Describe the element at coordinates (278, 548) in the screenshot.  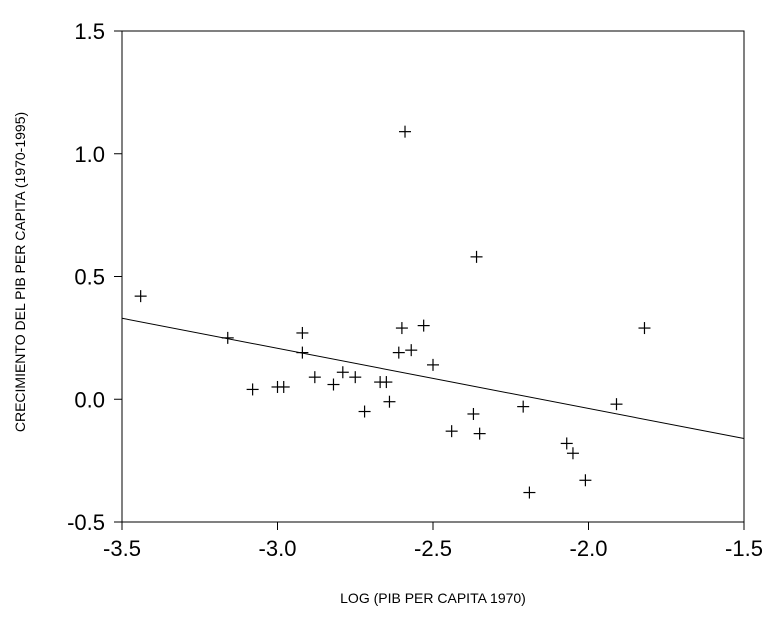
I see `x-tick-label: -3.0` at that location.